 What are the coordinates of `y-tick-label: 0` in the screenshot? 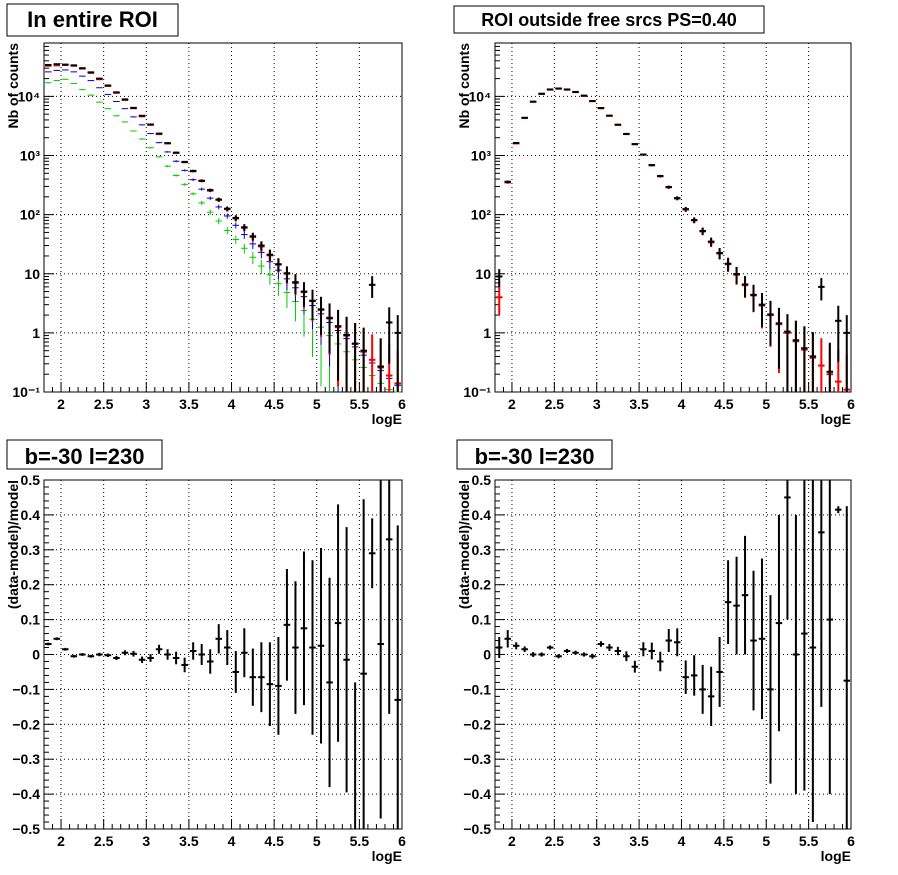 It's located at (487, 655).